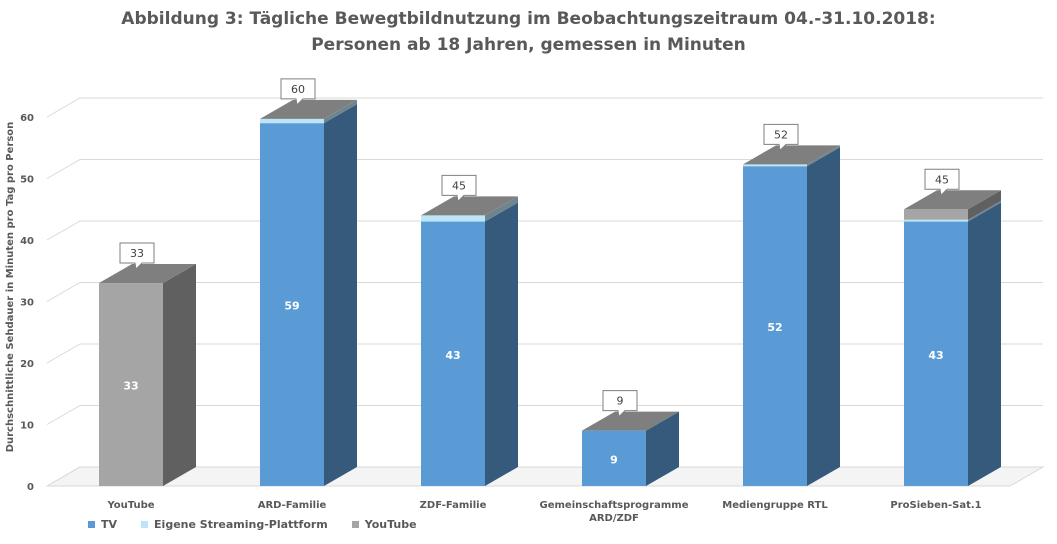  Describe the element at coordinates (27, 303) in the screenshot. I see `y-tick-label: 30` at that location.